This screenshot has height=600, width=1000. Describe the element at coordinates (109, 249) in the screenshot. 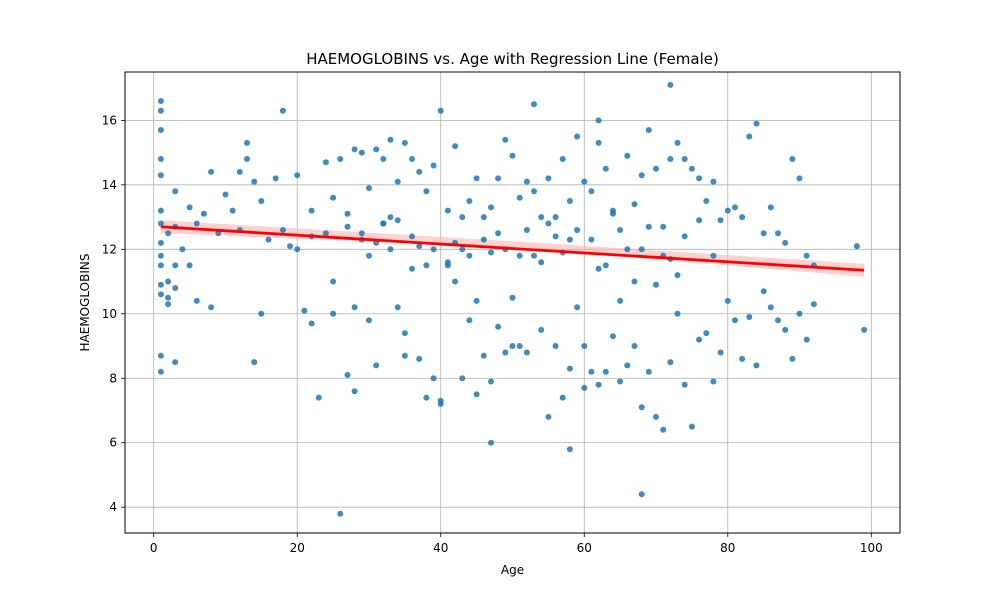

I see `y-tick-label: 12` at that location.